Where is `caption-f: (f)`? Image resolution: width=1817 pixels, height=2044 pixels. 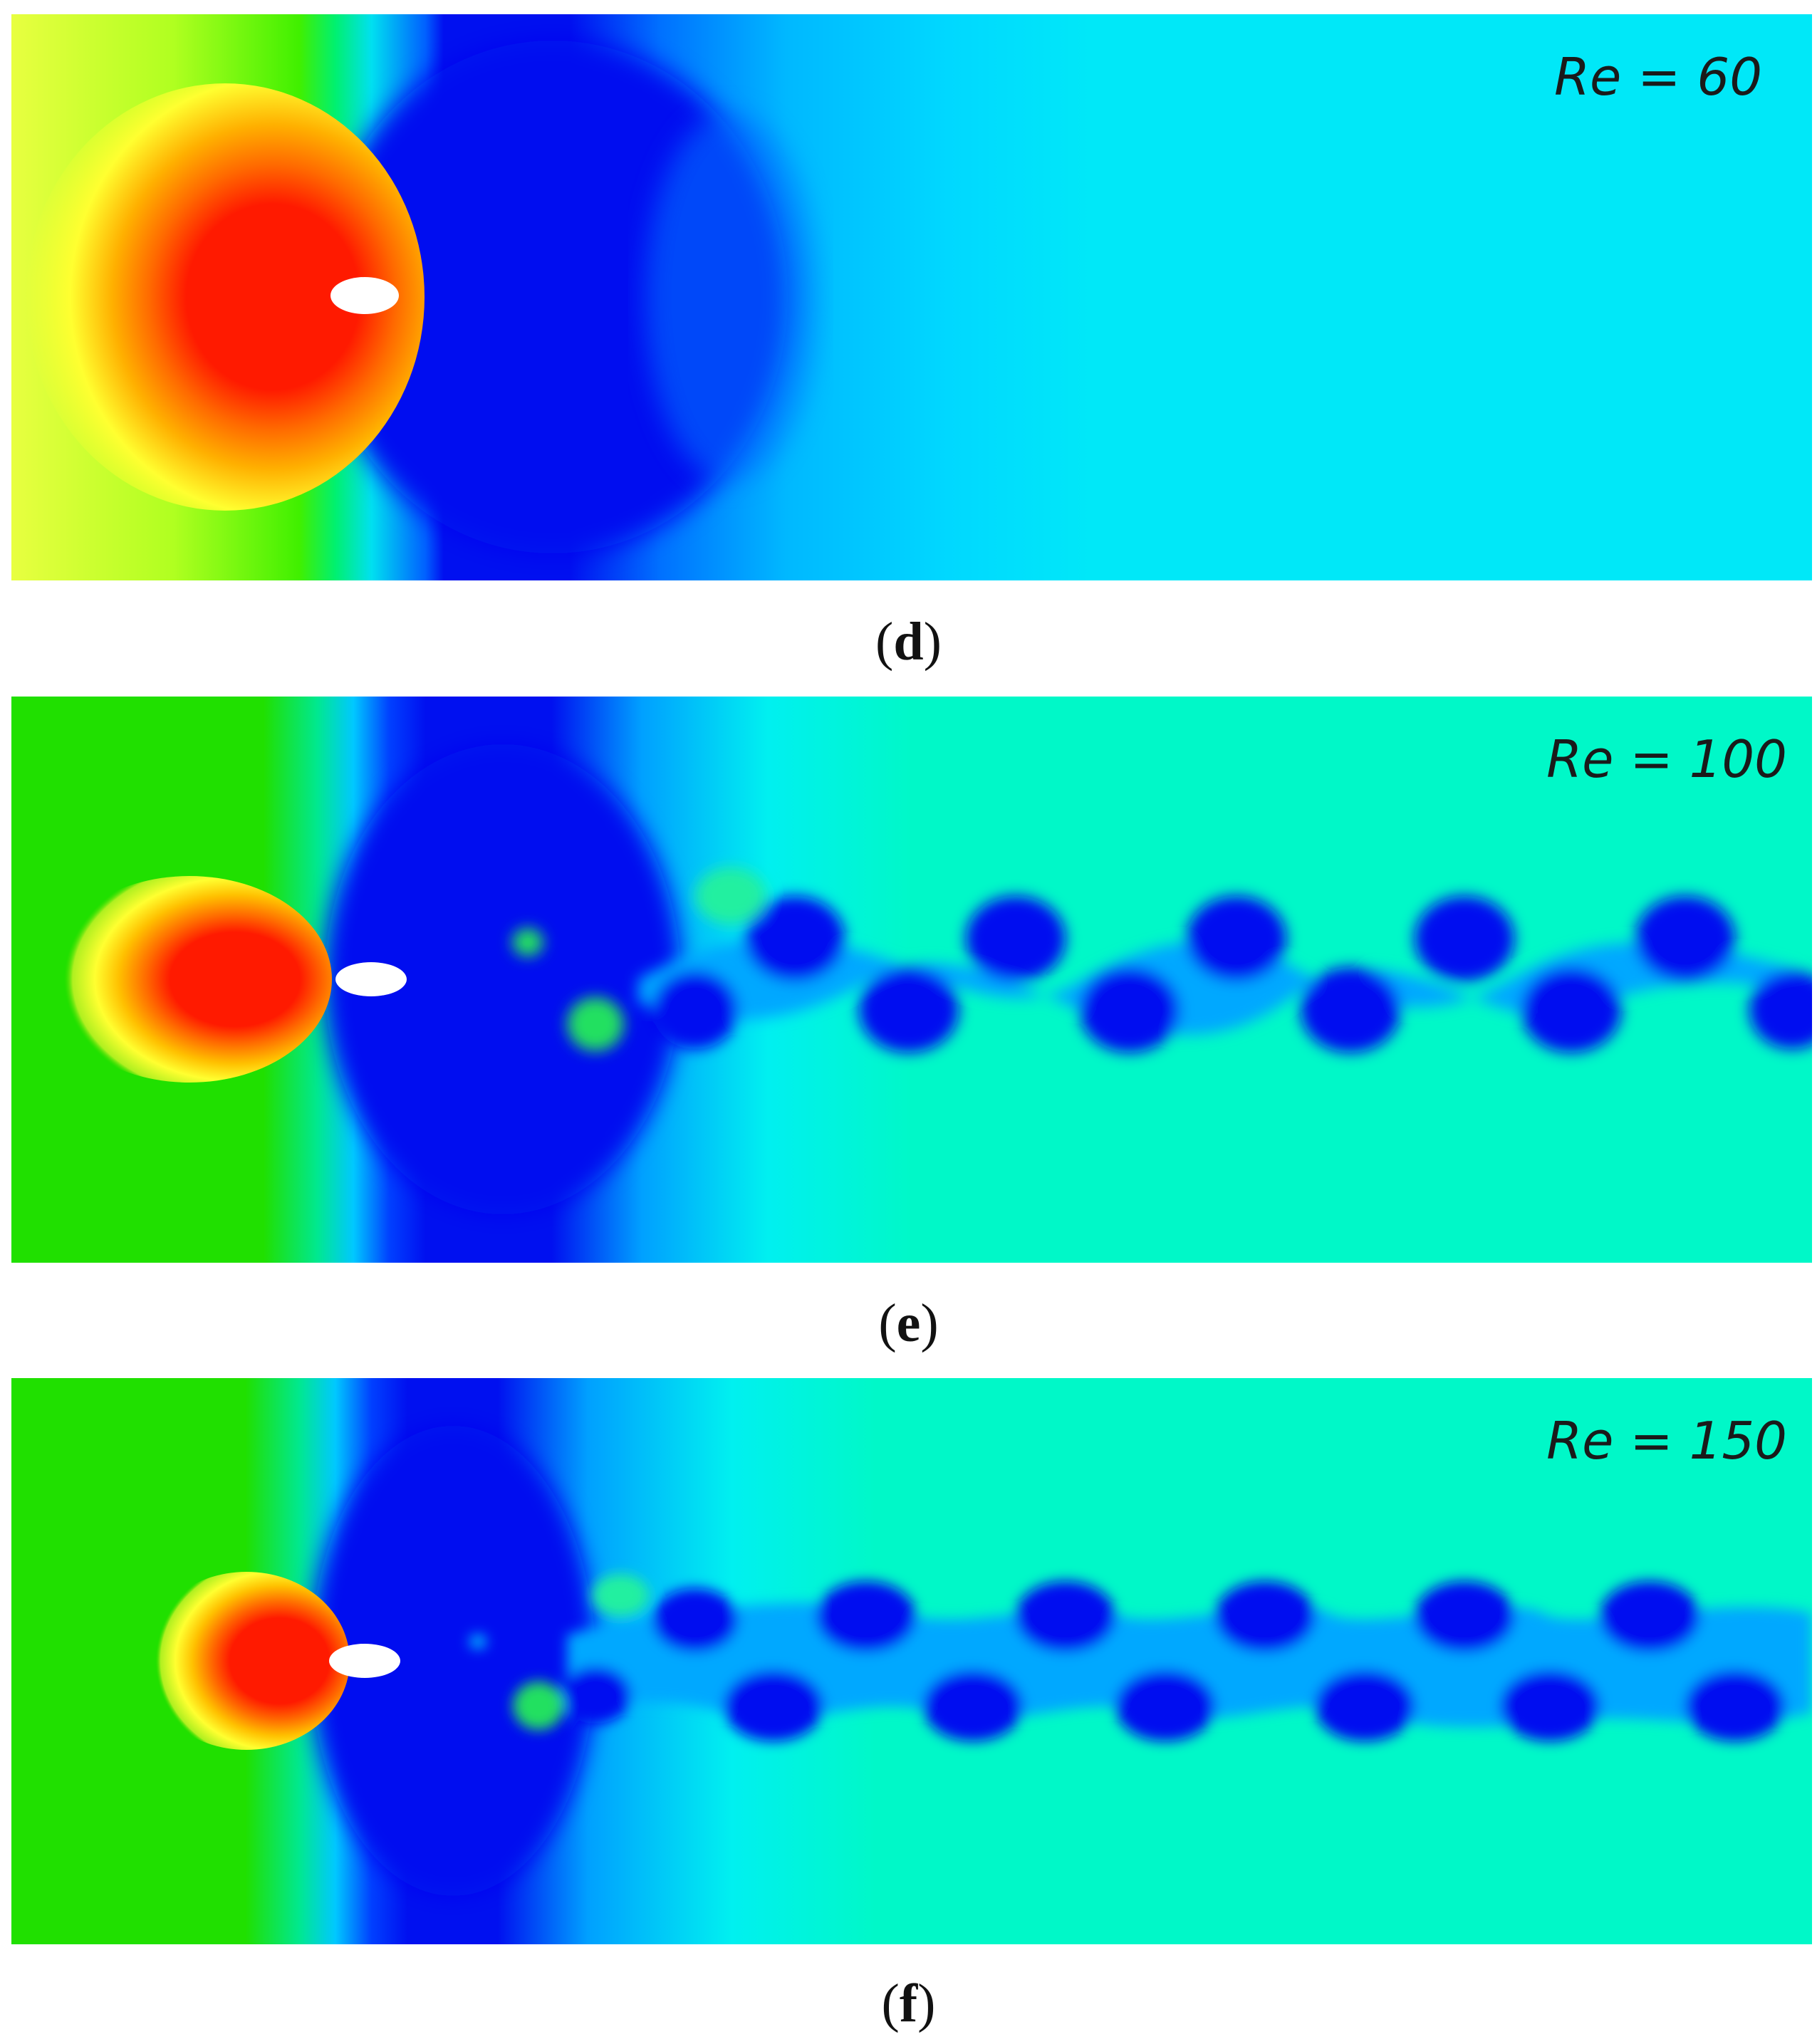
caption-f: (f) is located at coordinates (908, 2003).